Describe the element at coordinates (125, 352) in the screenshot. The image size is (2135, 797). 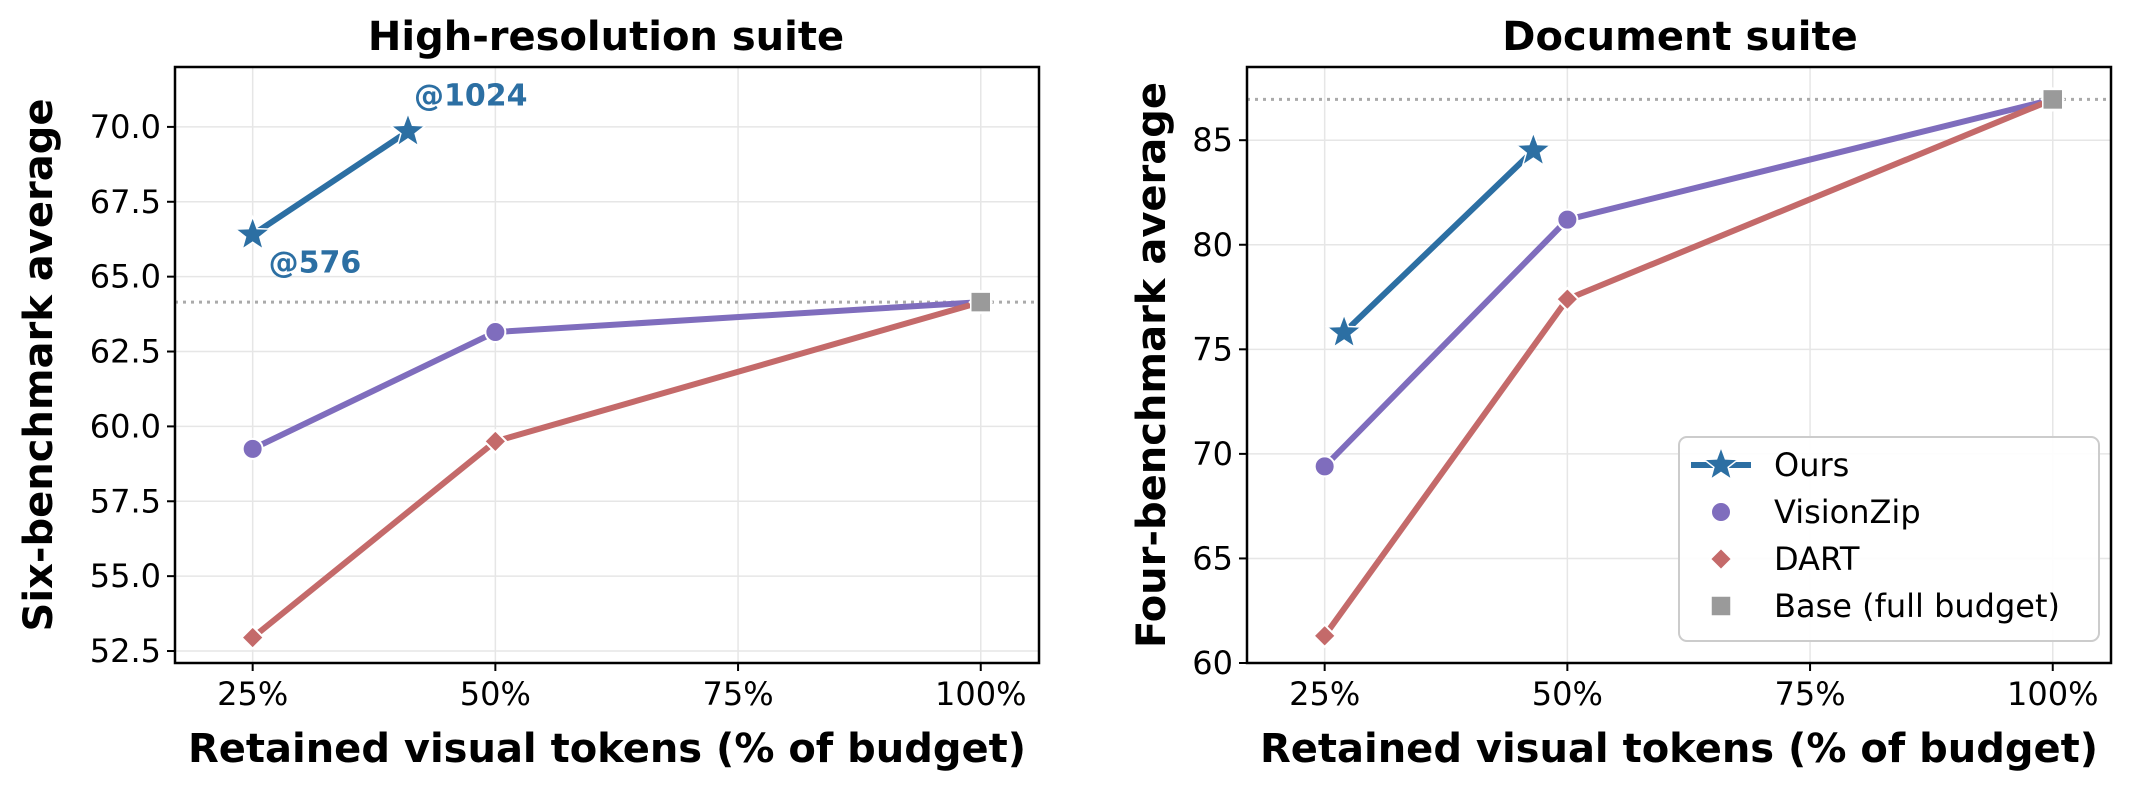
I see `y-tick-label: 62.5` at that location.